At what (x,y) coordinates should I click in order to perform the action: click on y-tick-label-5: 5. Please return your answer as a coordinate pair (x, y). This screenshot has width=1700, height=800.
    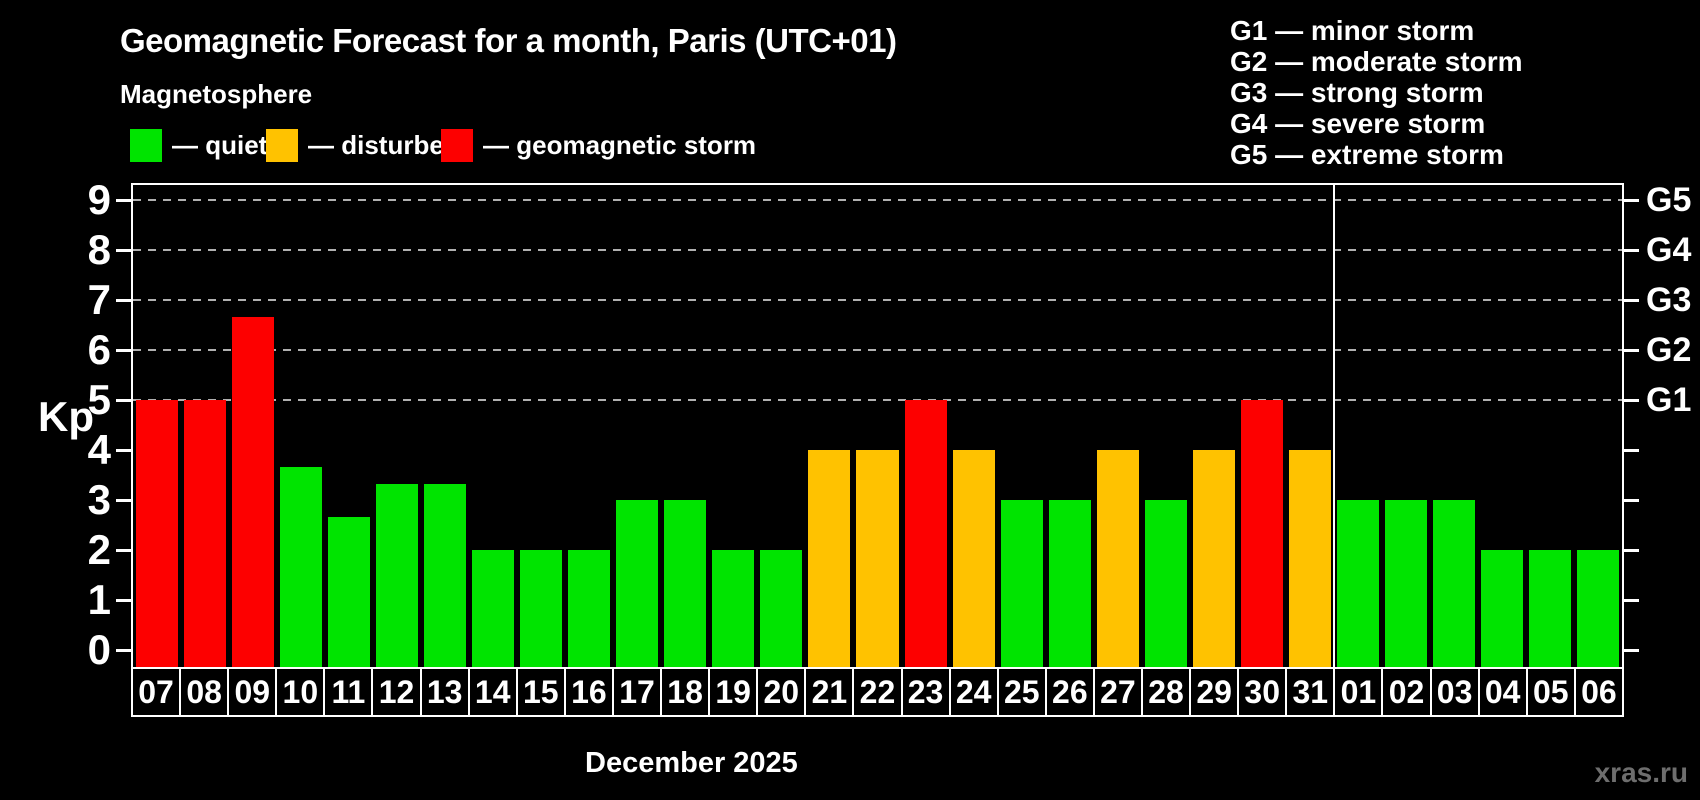
    Looking at the image, I should click on (99, 399).